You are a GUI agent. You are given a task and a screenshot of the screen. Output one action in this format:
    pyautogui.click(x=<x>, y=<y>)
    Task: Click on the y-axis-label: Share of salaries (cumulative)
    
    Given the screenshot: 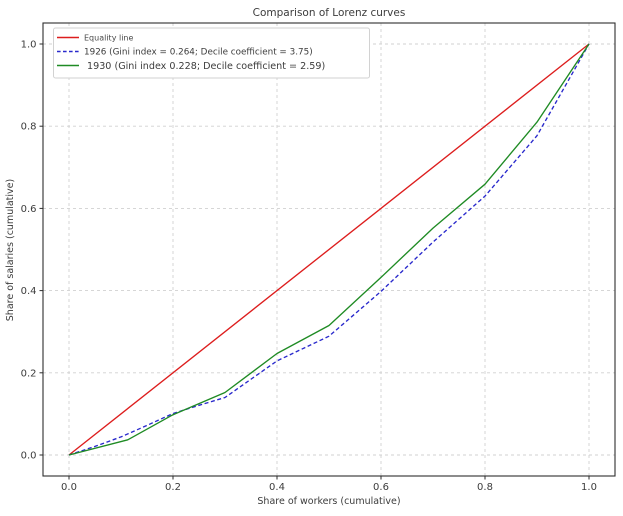 What is the action you would take?
    pyautogui.click(x=10, y=250)
    